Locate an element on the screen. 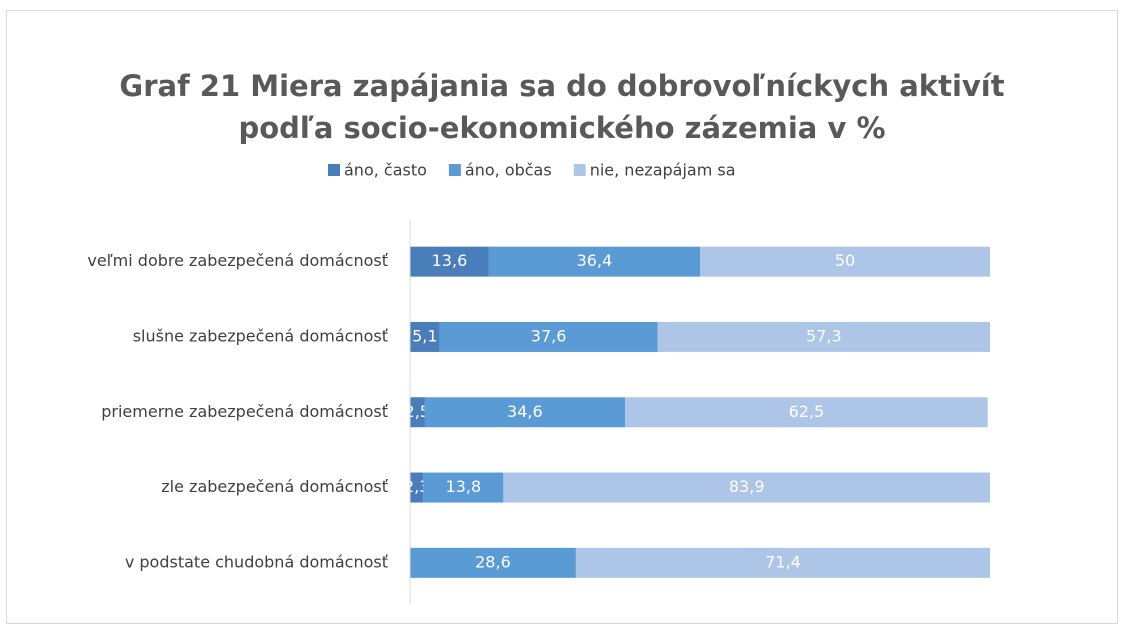  value-label: 50 is located at coordinates (845, 260).